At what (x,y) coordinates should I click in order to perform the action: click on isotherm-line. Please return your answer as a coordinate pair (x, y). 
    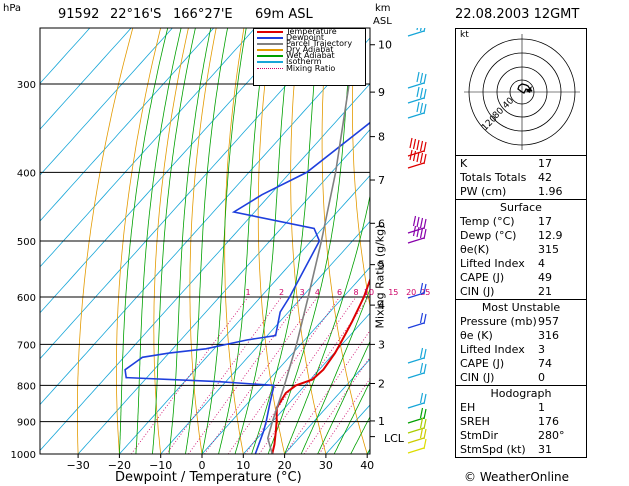
    Looking at the image, I should click on (127, 125).